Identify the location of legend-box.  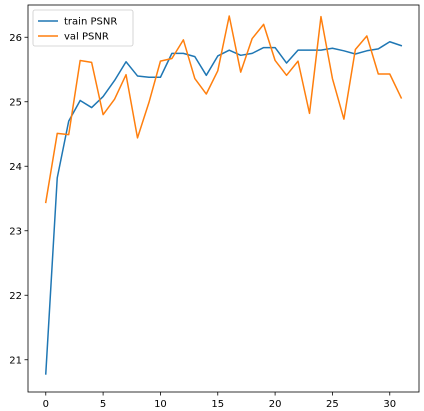
(83, 28).